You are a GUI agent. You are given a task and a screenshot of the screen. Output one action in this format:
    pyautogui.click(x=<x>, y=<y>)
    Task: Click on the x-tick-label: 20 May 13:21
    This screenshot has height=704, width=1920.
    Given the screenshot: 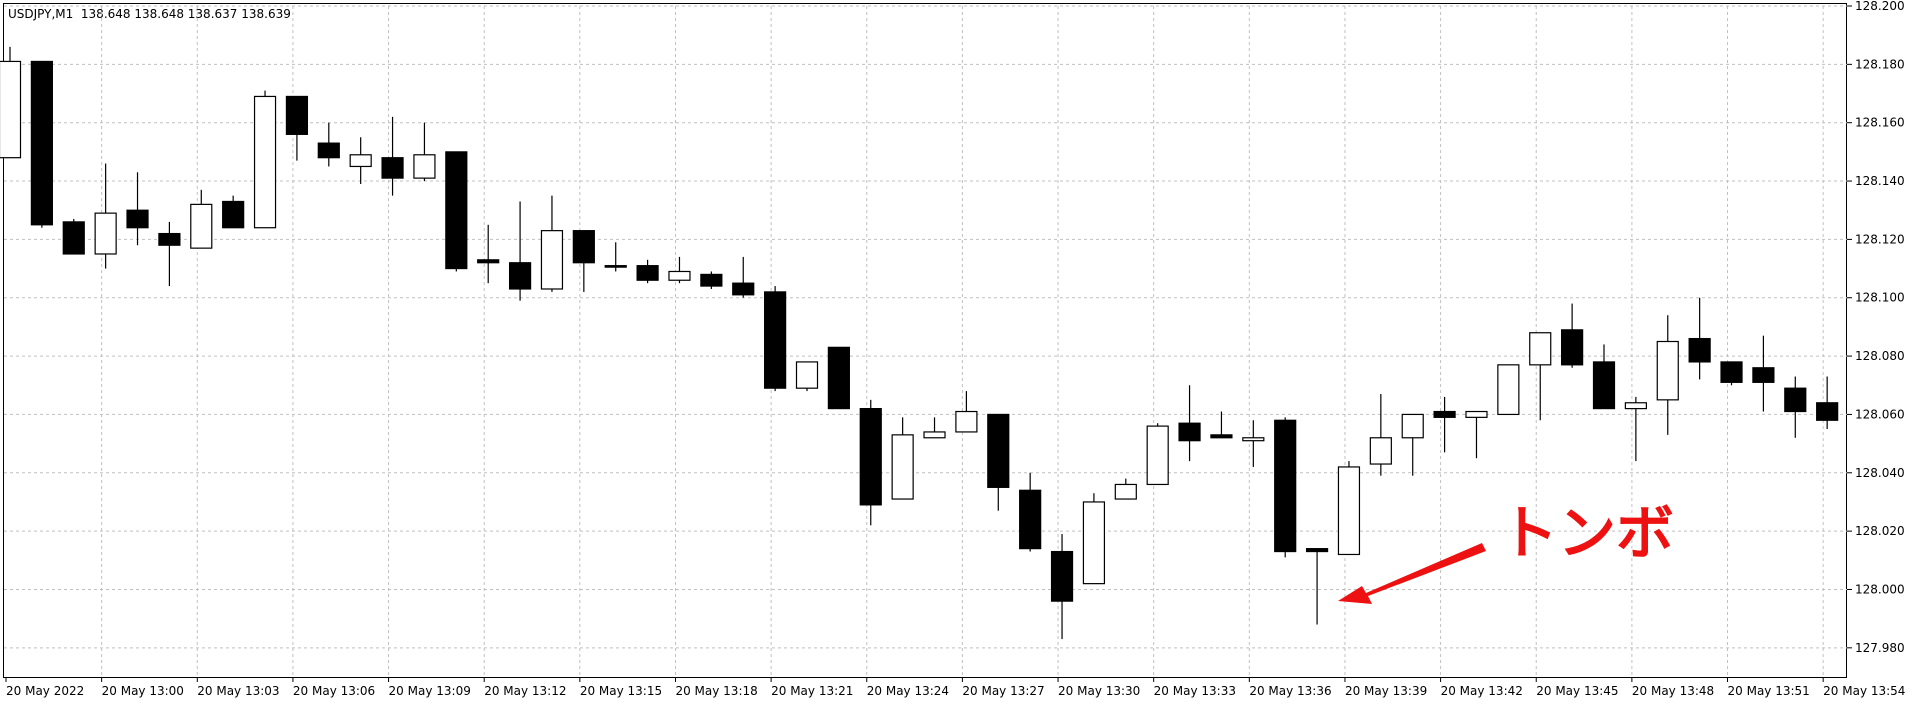 What is the action you would take?
    pyautogui.click(x=812, y=691)
    